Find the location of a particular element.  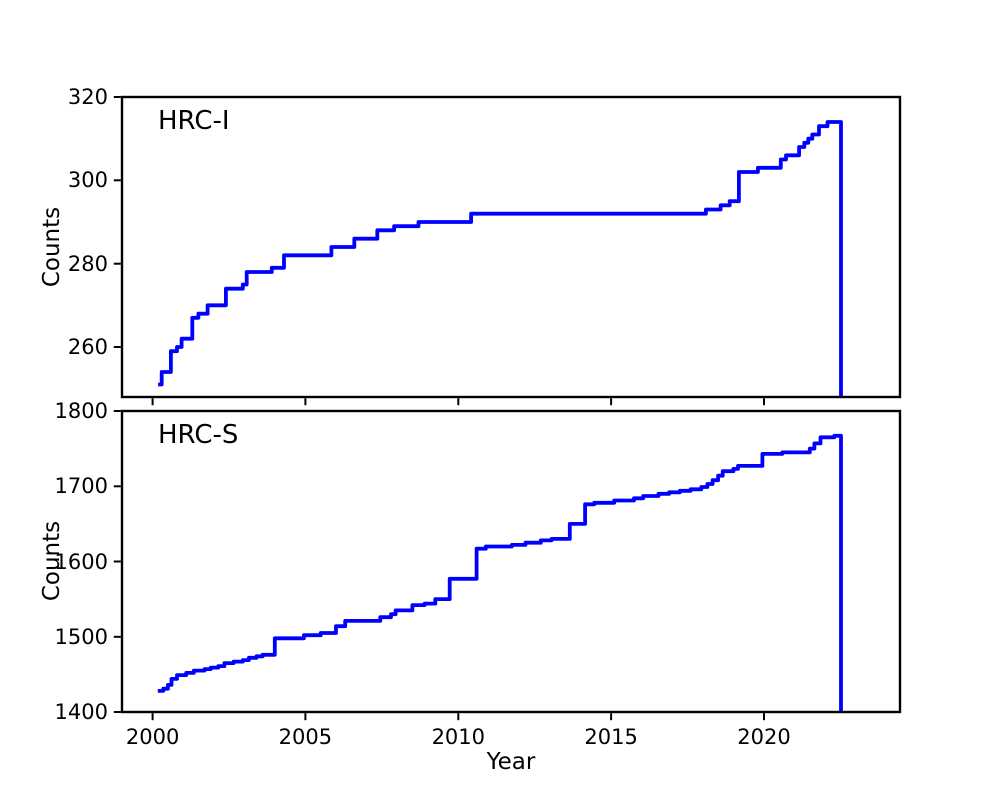

y-tick-label: 1400 is located at coordinates (81, 712).